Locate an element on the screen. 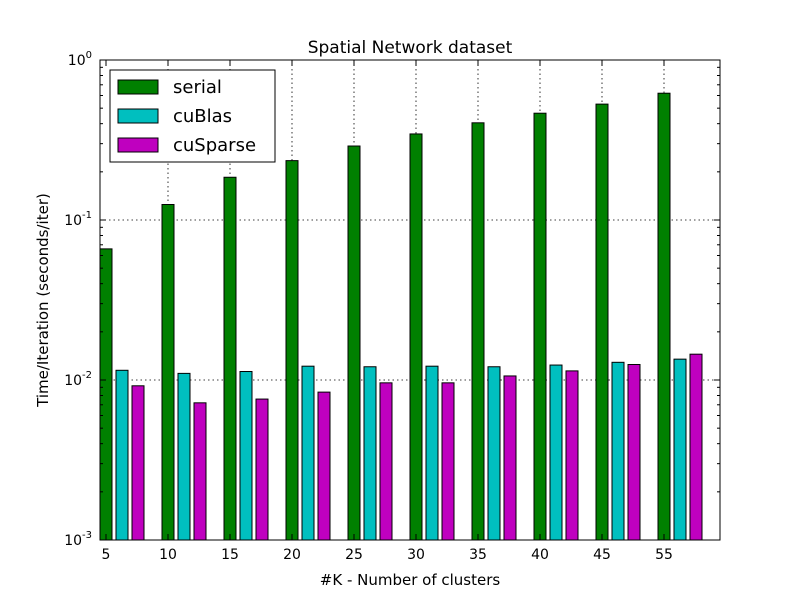 This screenshot has height=600, width=800. legend: serial cuBlas cuSparse is located at coordinates (192, 116).